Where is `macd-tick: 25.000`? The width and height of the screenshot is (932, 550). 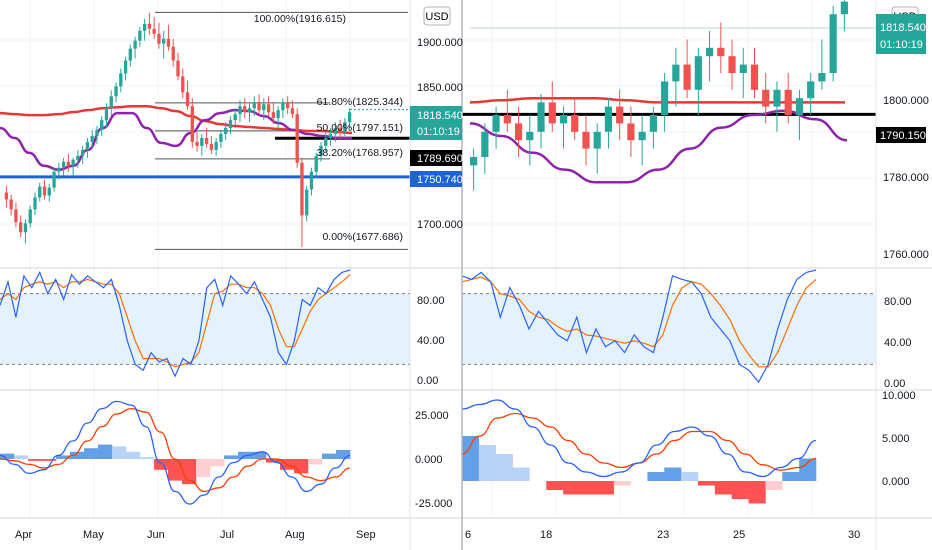
macd-tick: 25.000 is located at coordinates (432, 416).